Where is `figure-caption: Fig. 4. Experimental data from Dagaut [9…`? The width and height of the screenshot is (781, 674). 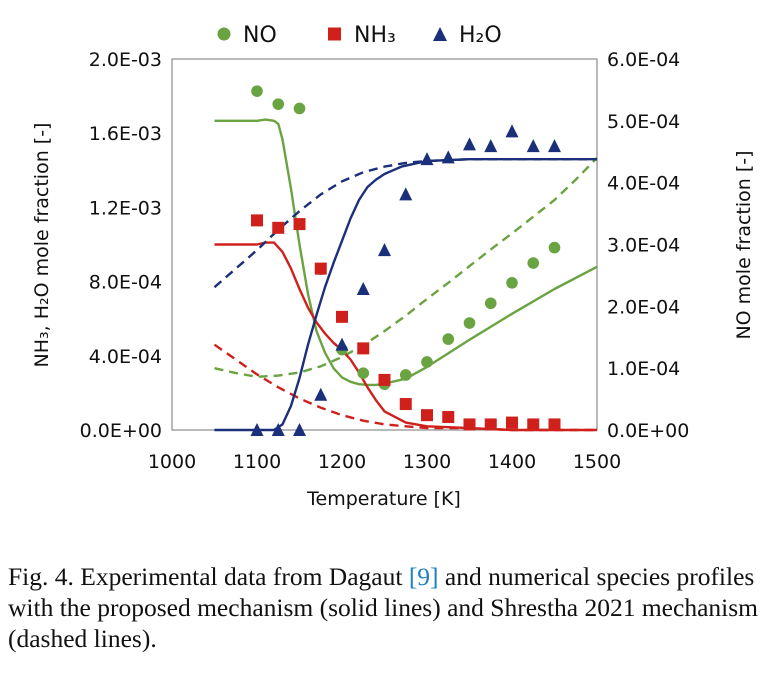
figure-caption: Fig. 4. Experimental data from Dagaut [9… is located at coordinates (393, 607).